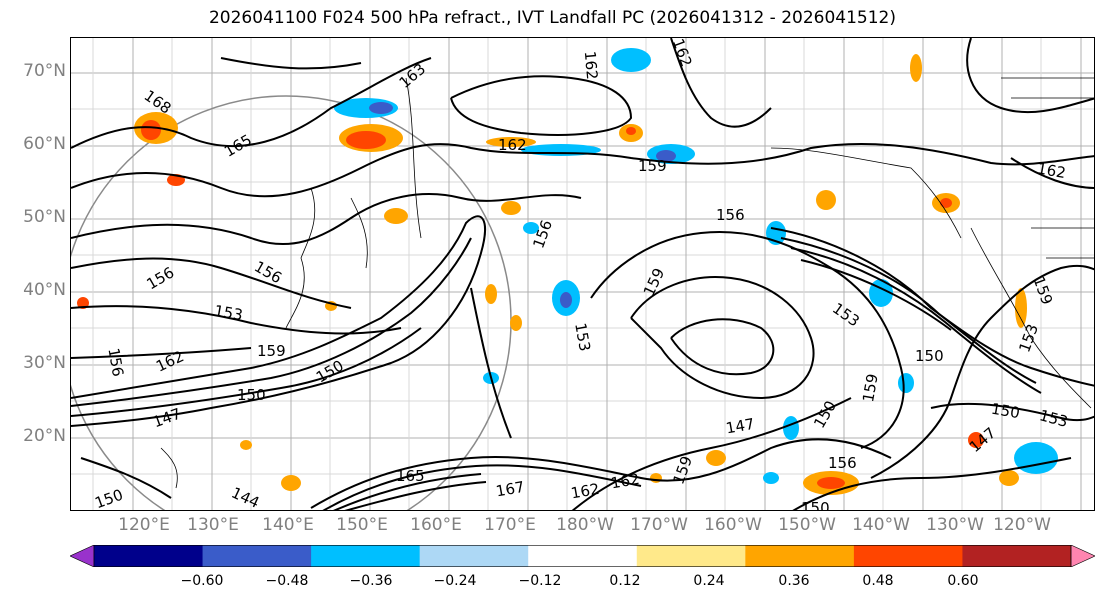 Image resolution: width=1105 pixels, height=604 pixels. I want to click on lat-label-20n: 20°N, so click(44, 436).